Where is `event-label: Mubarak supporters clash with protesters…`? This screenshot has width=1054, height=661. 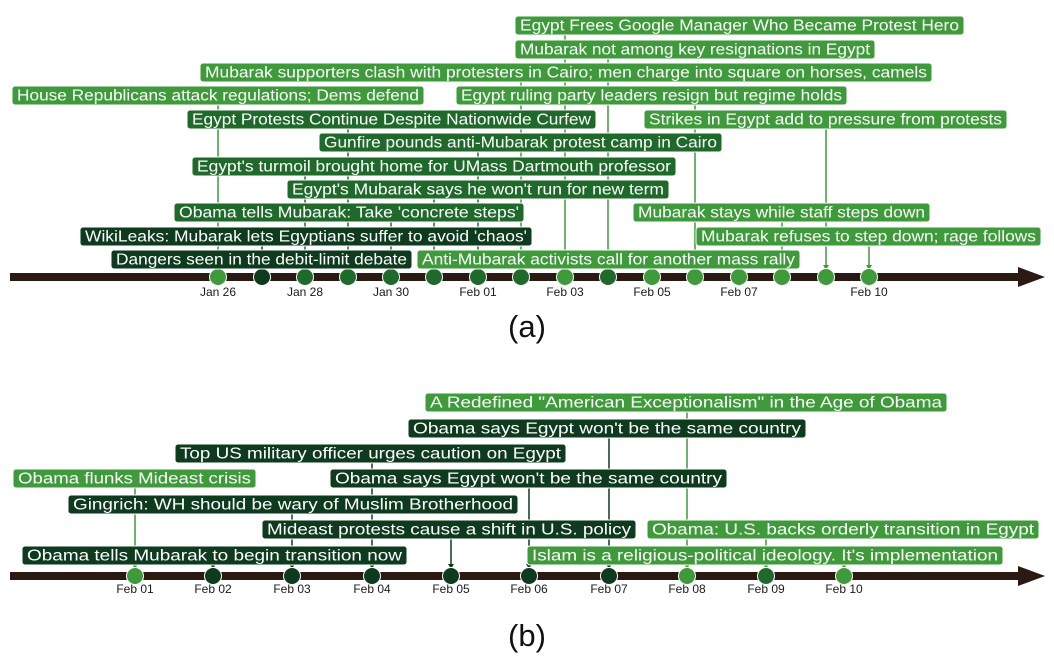
event-label: Mubarak supporters clash with protesters… is located at coordinates (566, 72).